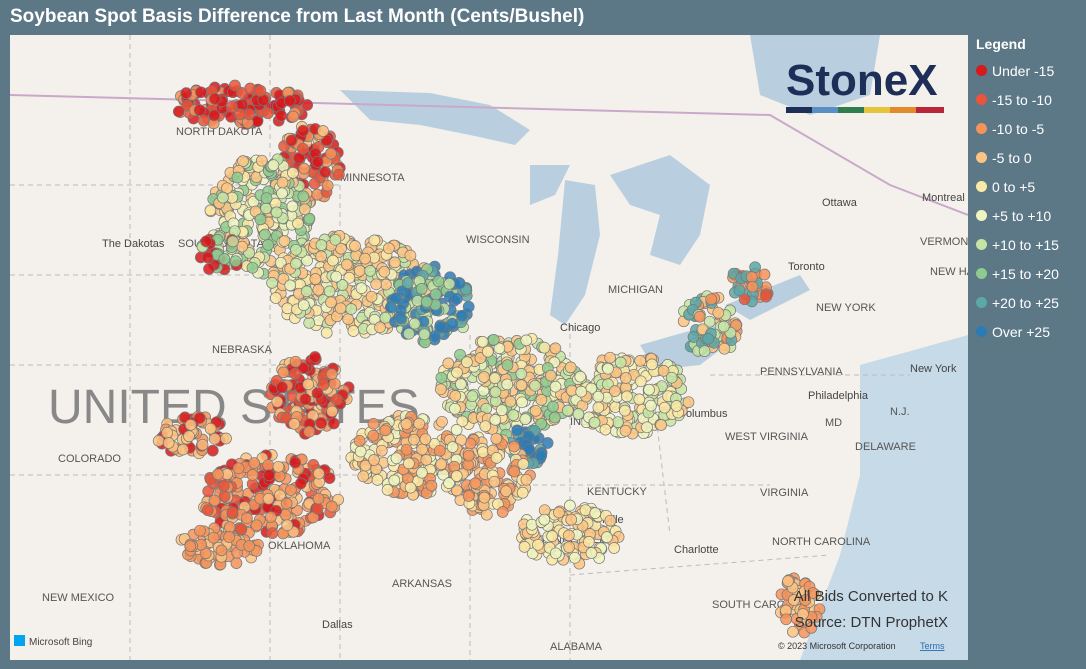 This screenshot has width=1086, height=669. What do you see at coordinates (871, 596) in the screenshot?
I see `note: All Bids Converted to K` at bounding box center [871, 596].